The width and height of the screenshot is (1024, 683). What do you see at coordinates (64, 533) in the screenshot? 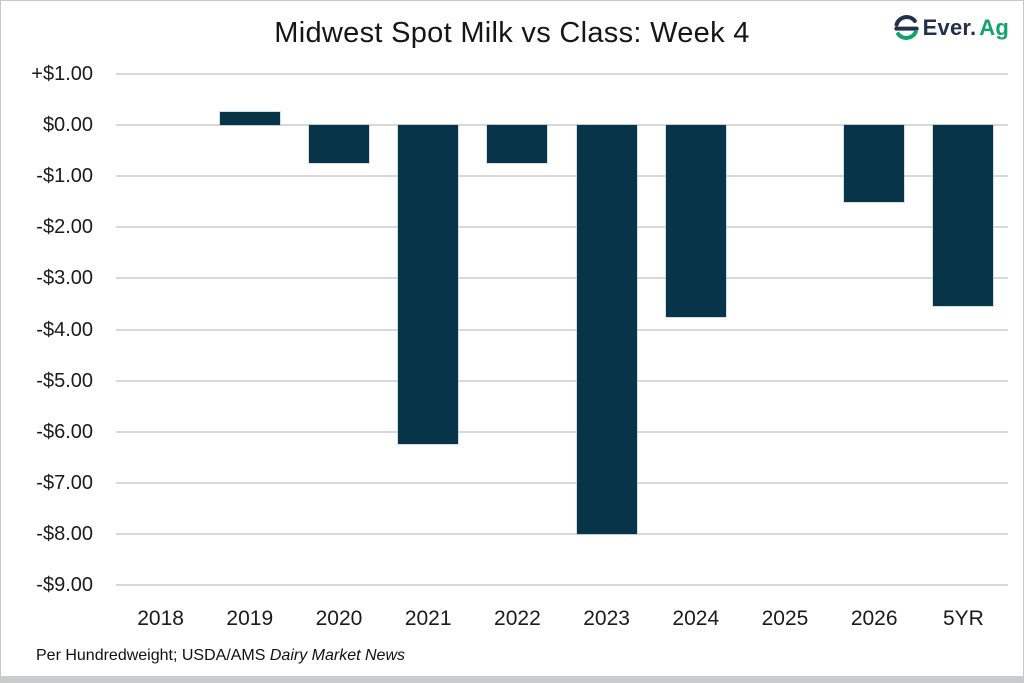
I see `y-axis-tick-label: -$8.00` at bounding box center [64, 533].